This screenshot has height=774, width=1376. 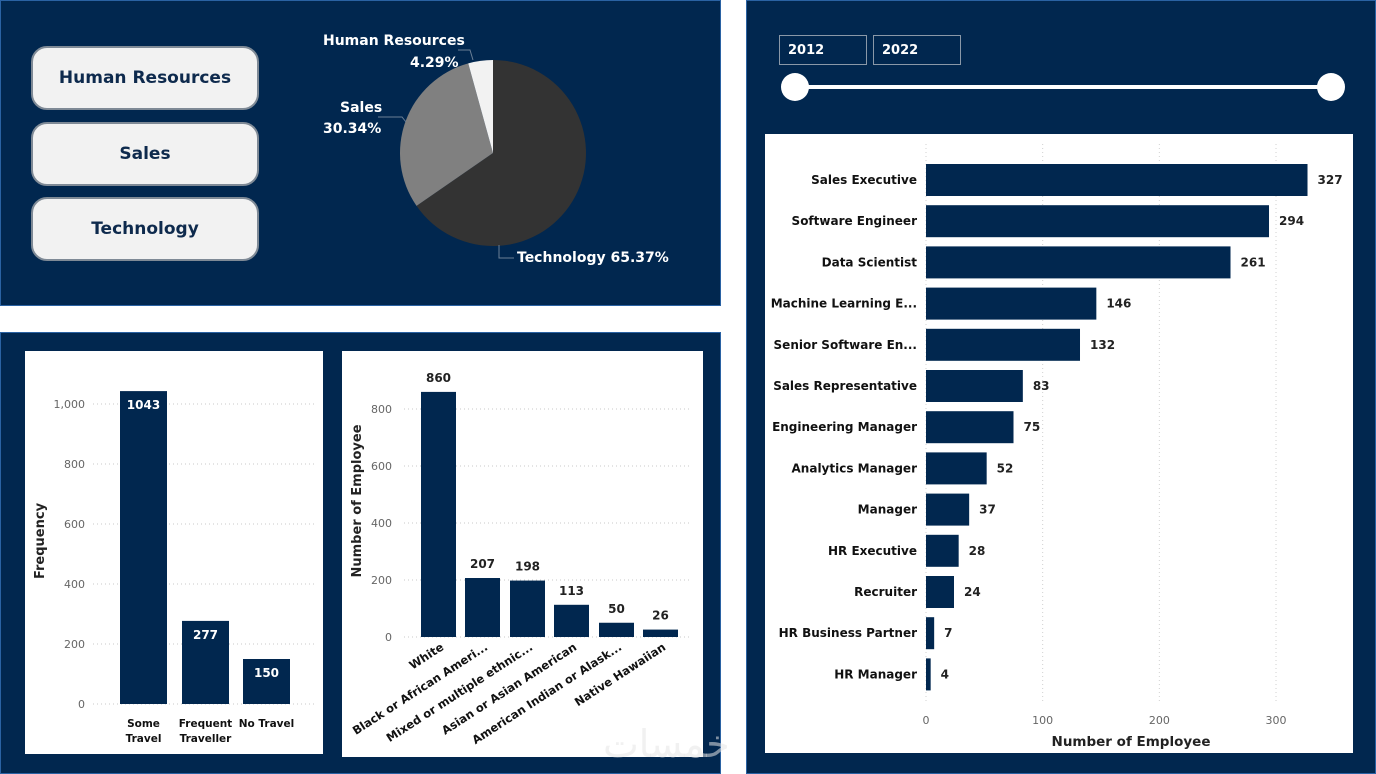 What do you see at coordinates (571, 591) in the screenshot?
I see `data-label: 113` at bounding box center [571, 591].